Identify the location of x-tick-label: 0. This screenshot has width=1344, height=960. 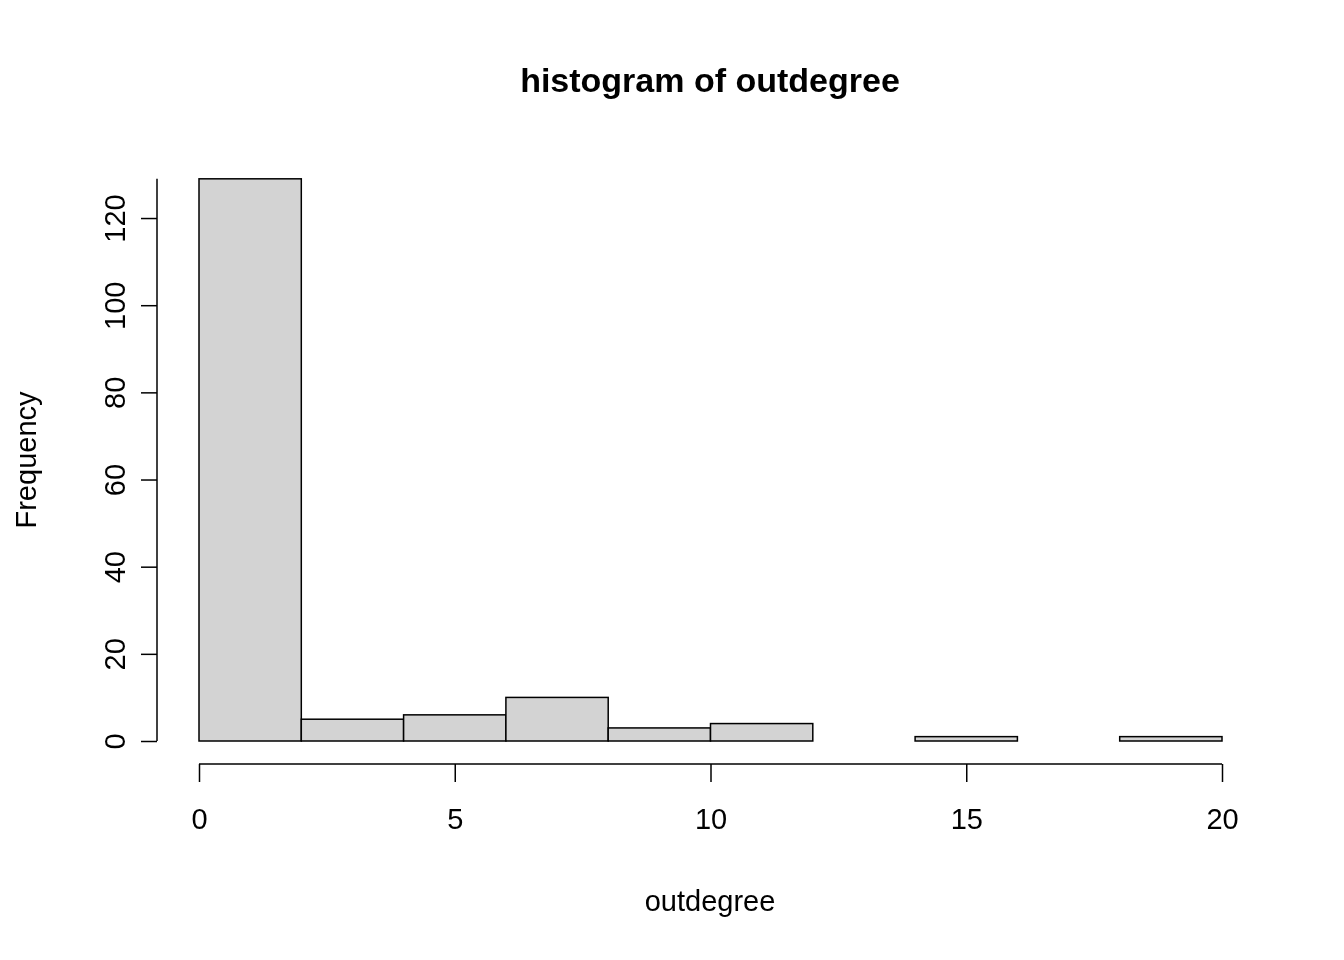
(199, 818).